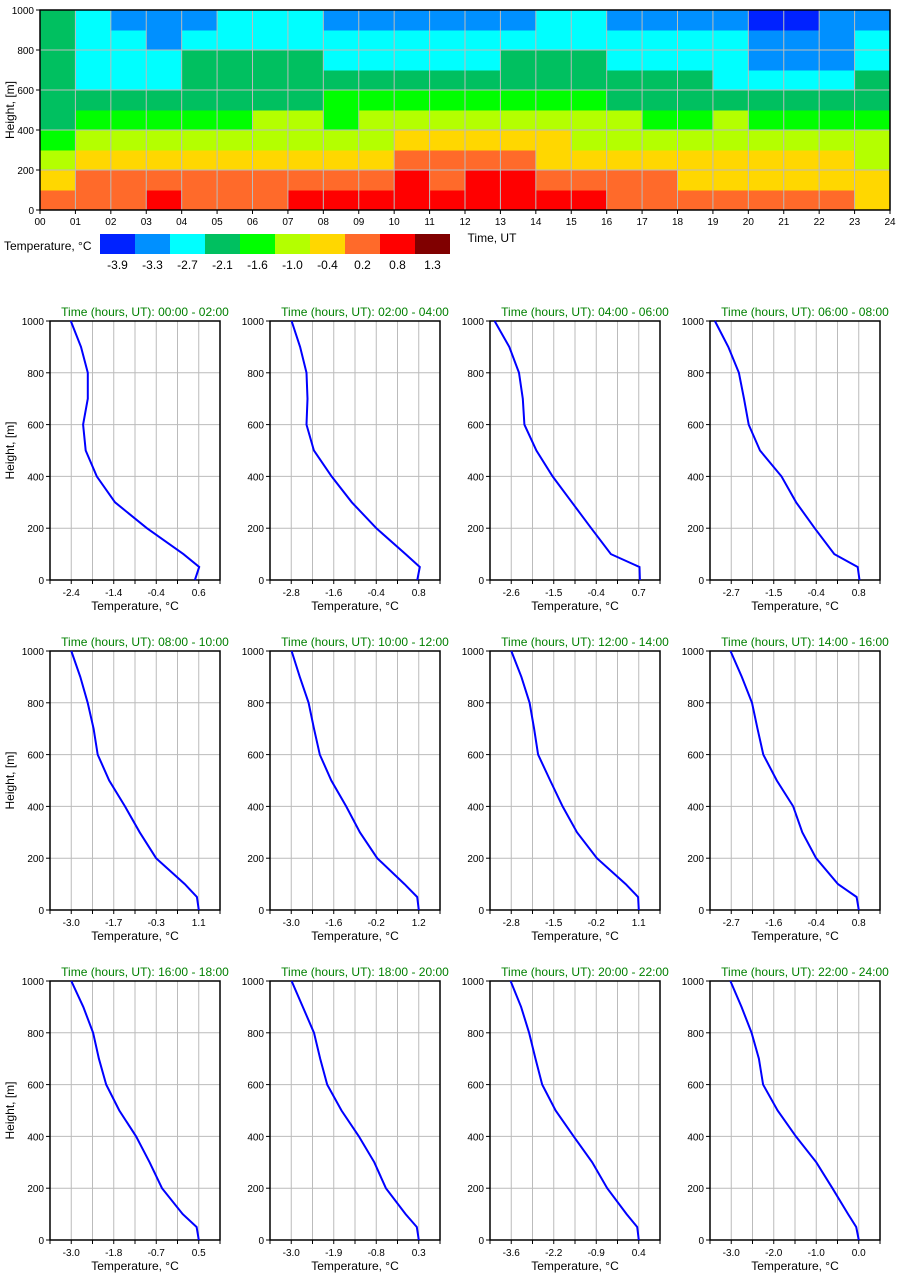 The height and width of the screenshot is (1285, 900). Describe the element at coordinates (419, 1253) in the screenshot. I see `profile-x-tick-label: 0.3` at that location.